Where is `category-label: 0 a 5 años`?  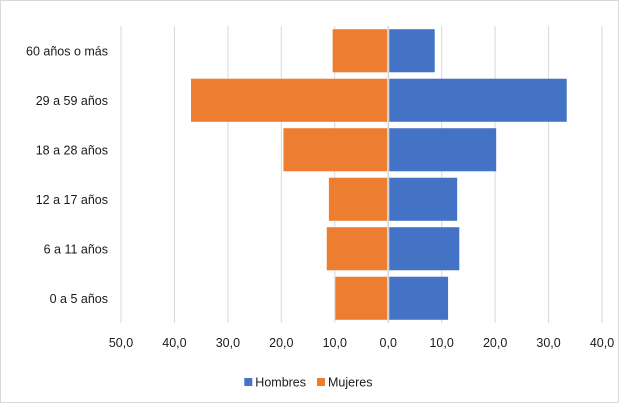 category-label: 0 a 5 años is located at coordinates (79, 299).